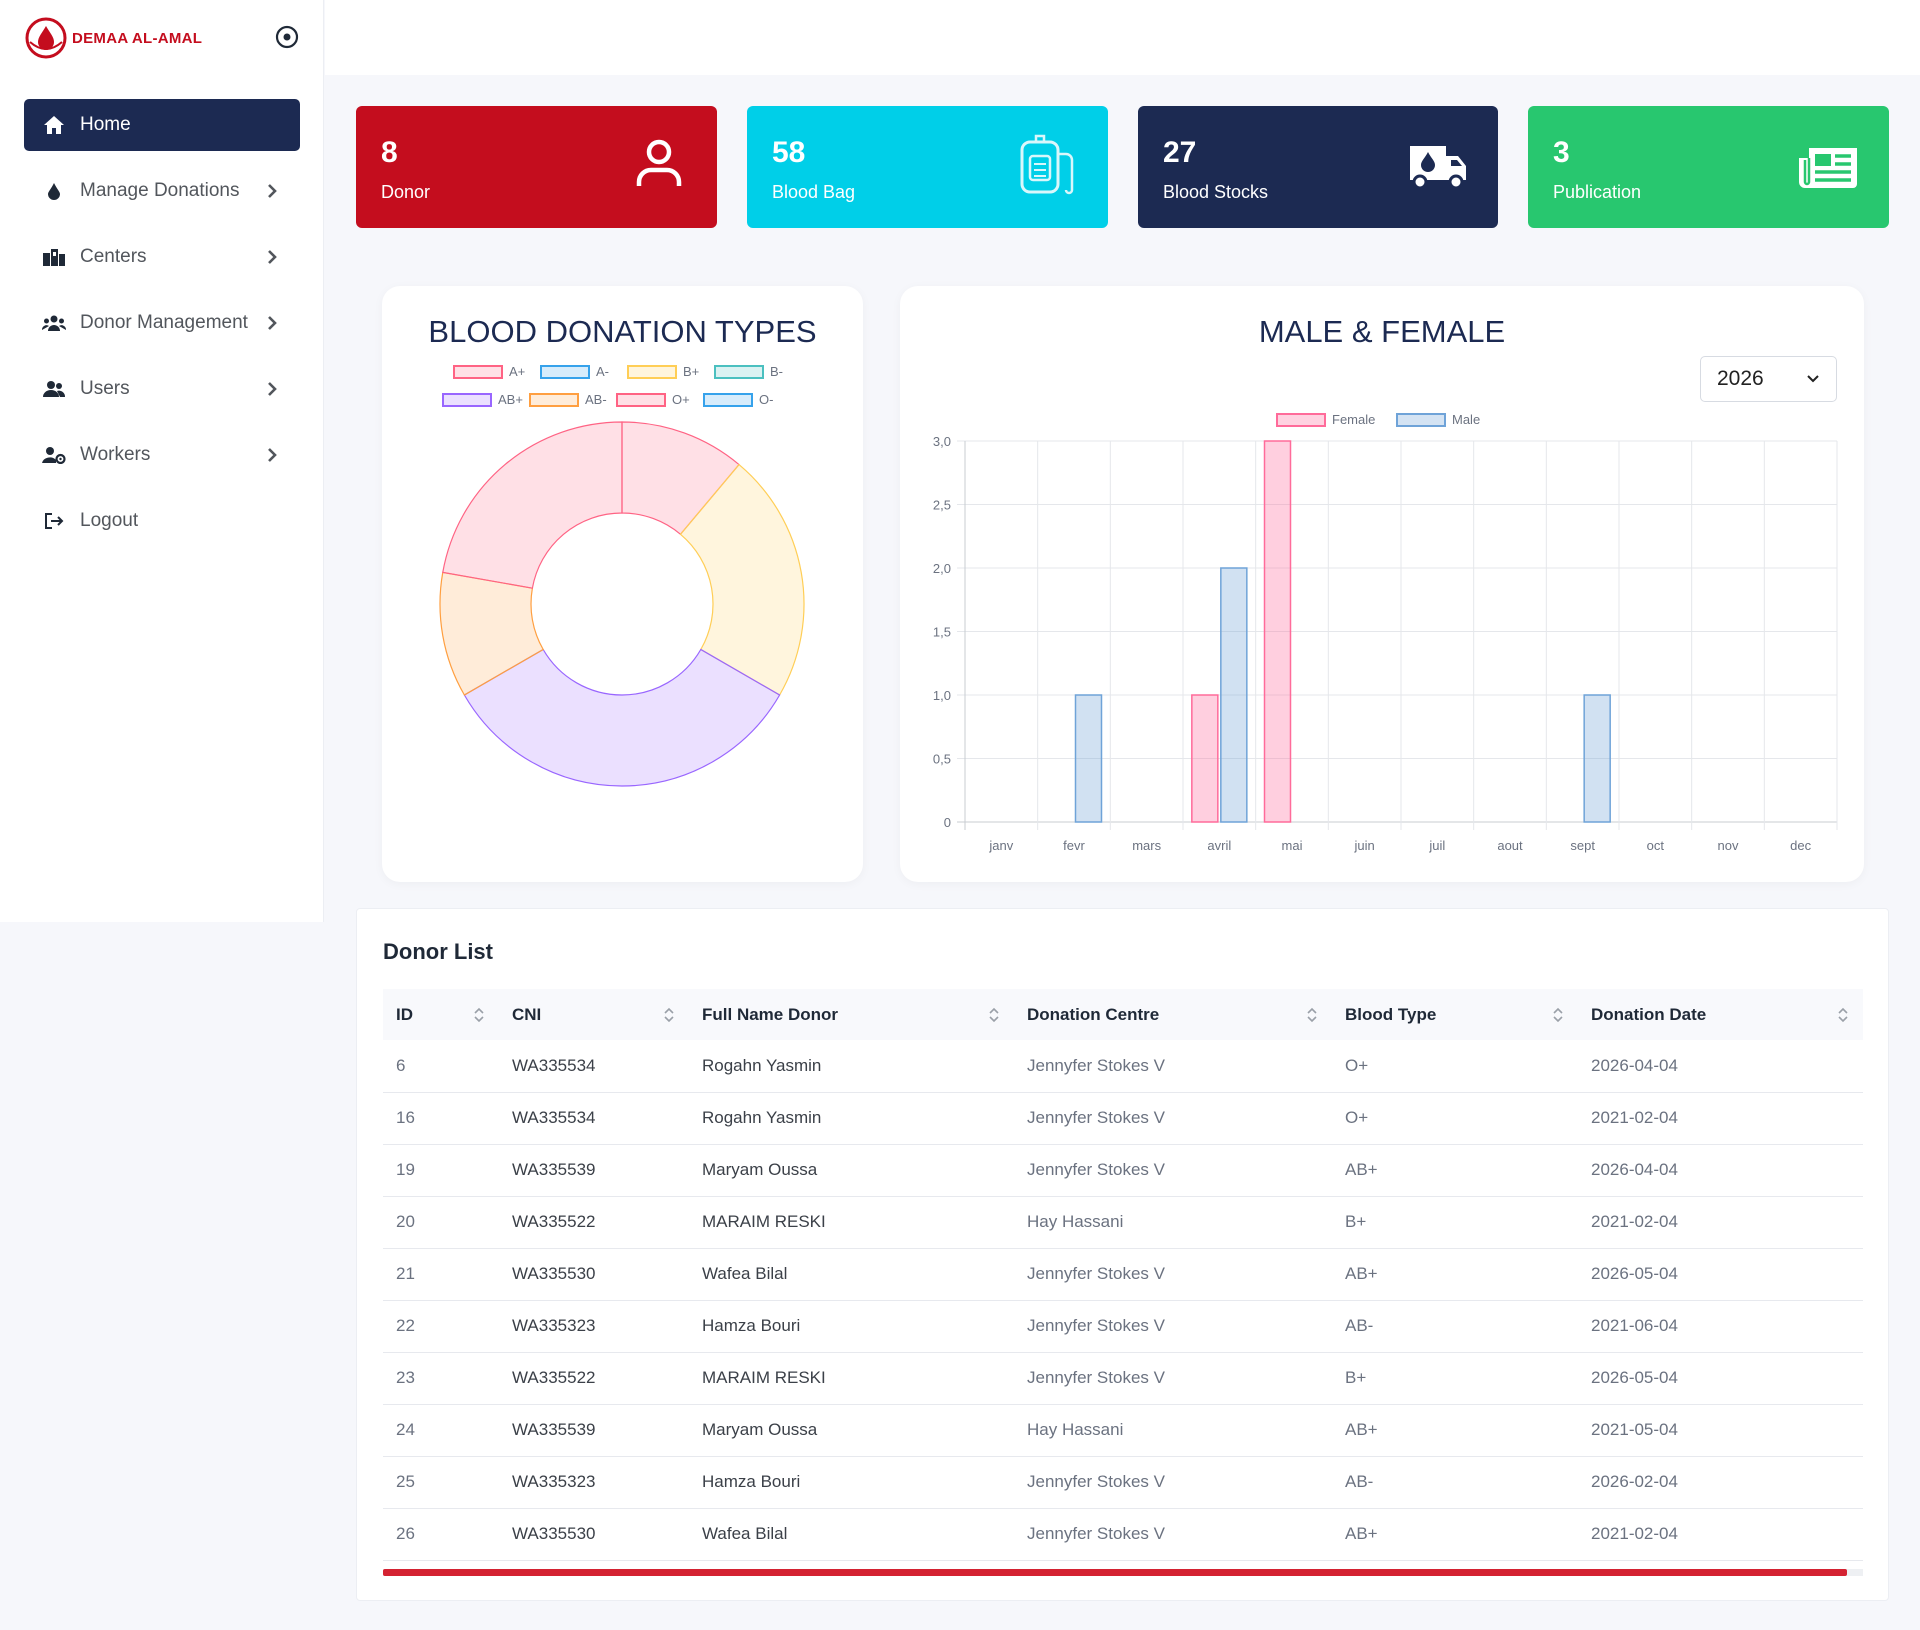 This screenshot has width=1920, height=1630. What do you see at coordinates (162, 455) in the screenshot?
I see `sidebar-item-workers: Workers` at bounding box center [162, 455].